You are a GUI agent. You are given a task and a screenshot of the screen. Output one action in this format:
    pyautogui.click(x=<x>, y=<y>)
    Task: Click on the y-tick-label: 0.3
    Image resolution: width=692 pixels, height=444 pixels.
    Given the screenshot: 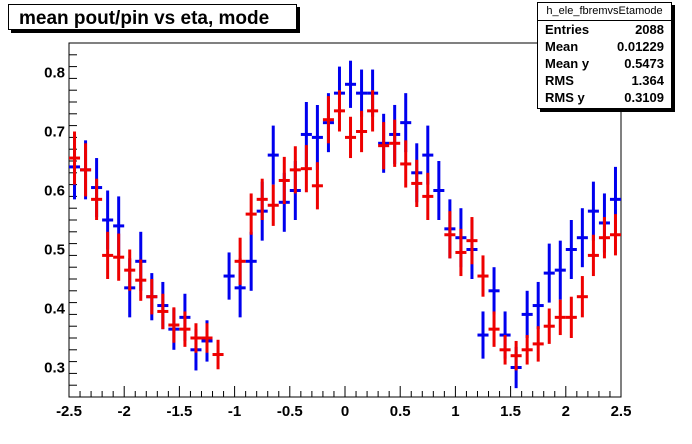 What is the action you would take?
    pyautogui.click(x=54, y=368)
    